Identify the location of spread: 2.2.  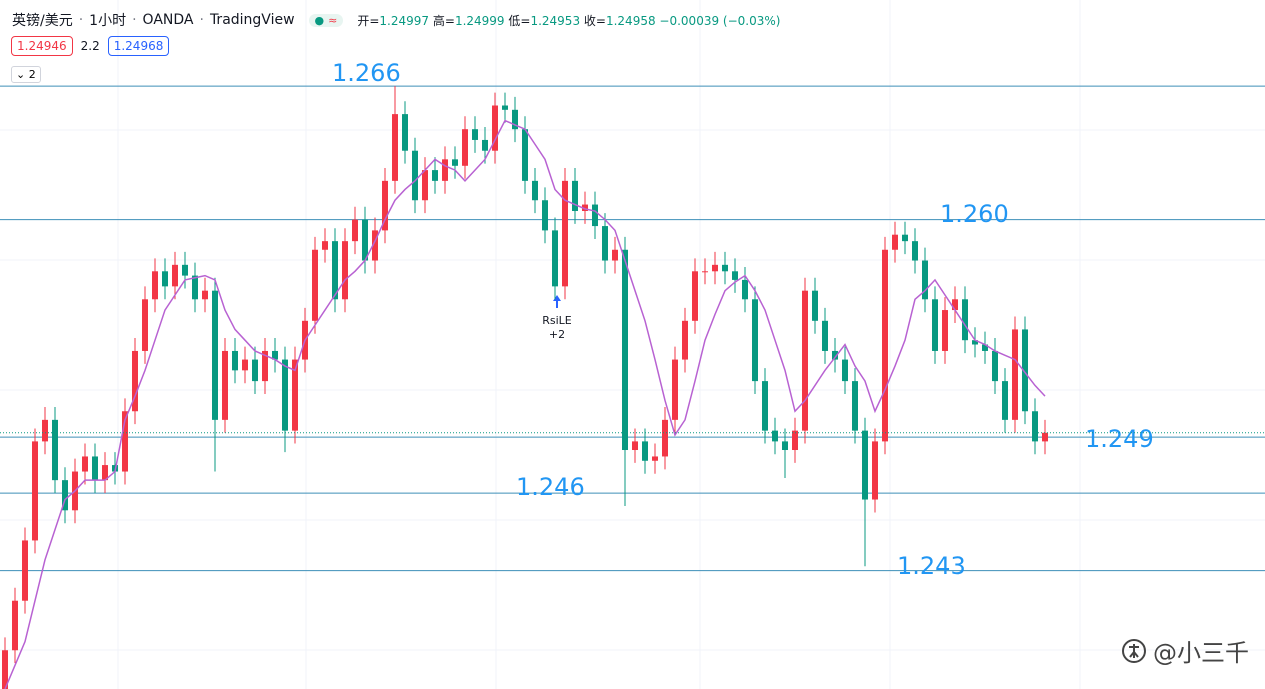
(90, 46).